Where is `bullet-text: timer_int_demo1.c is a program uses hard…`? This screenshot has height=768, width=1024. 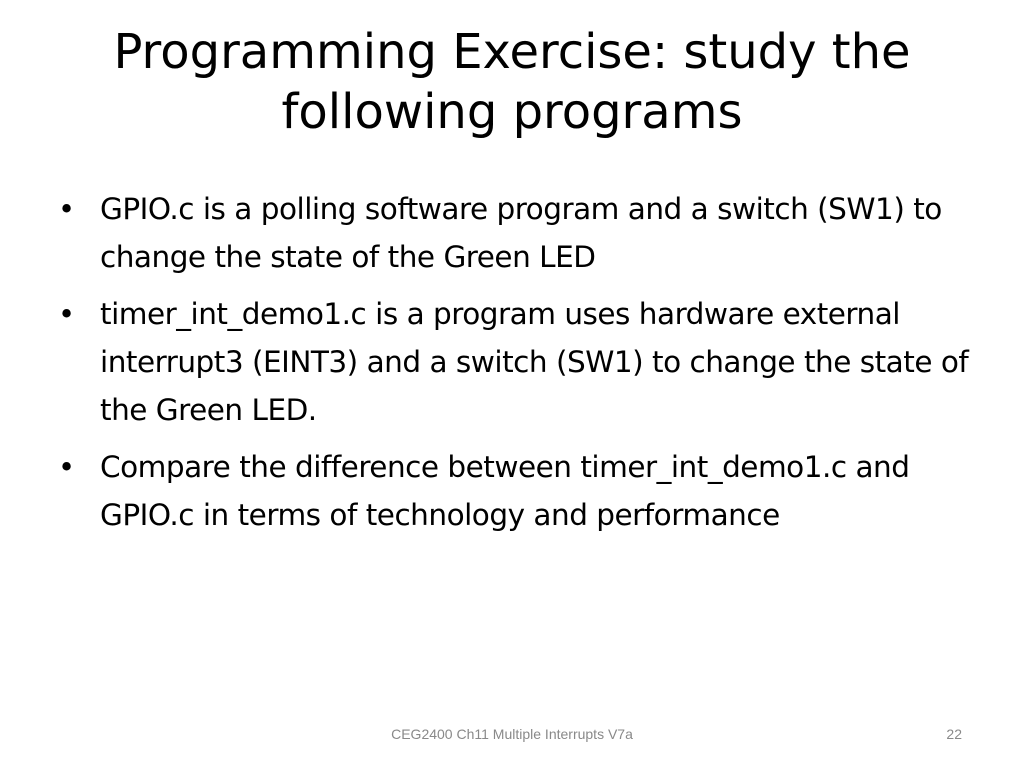 bullet-text: timer_int_demo1.c is a program uses hard… is located at coordinates (534, 362).